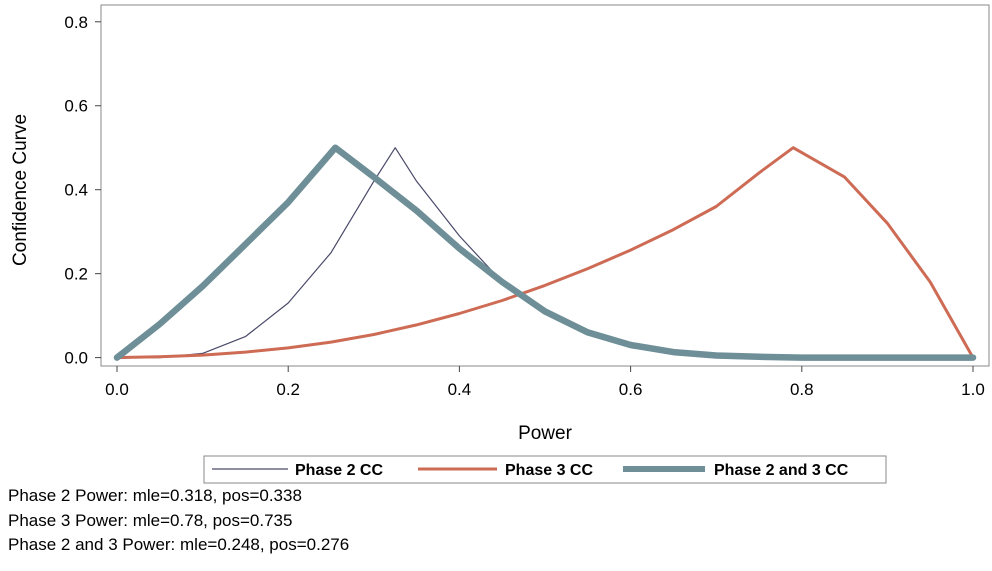 This screenshot has width=992, height=571. Describe the element at coordinates (802, 389) in the screenshot. I see `x-tick-label: 0.8` at that location.